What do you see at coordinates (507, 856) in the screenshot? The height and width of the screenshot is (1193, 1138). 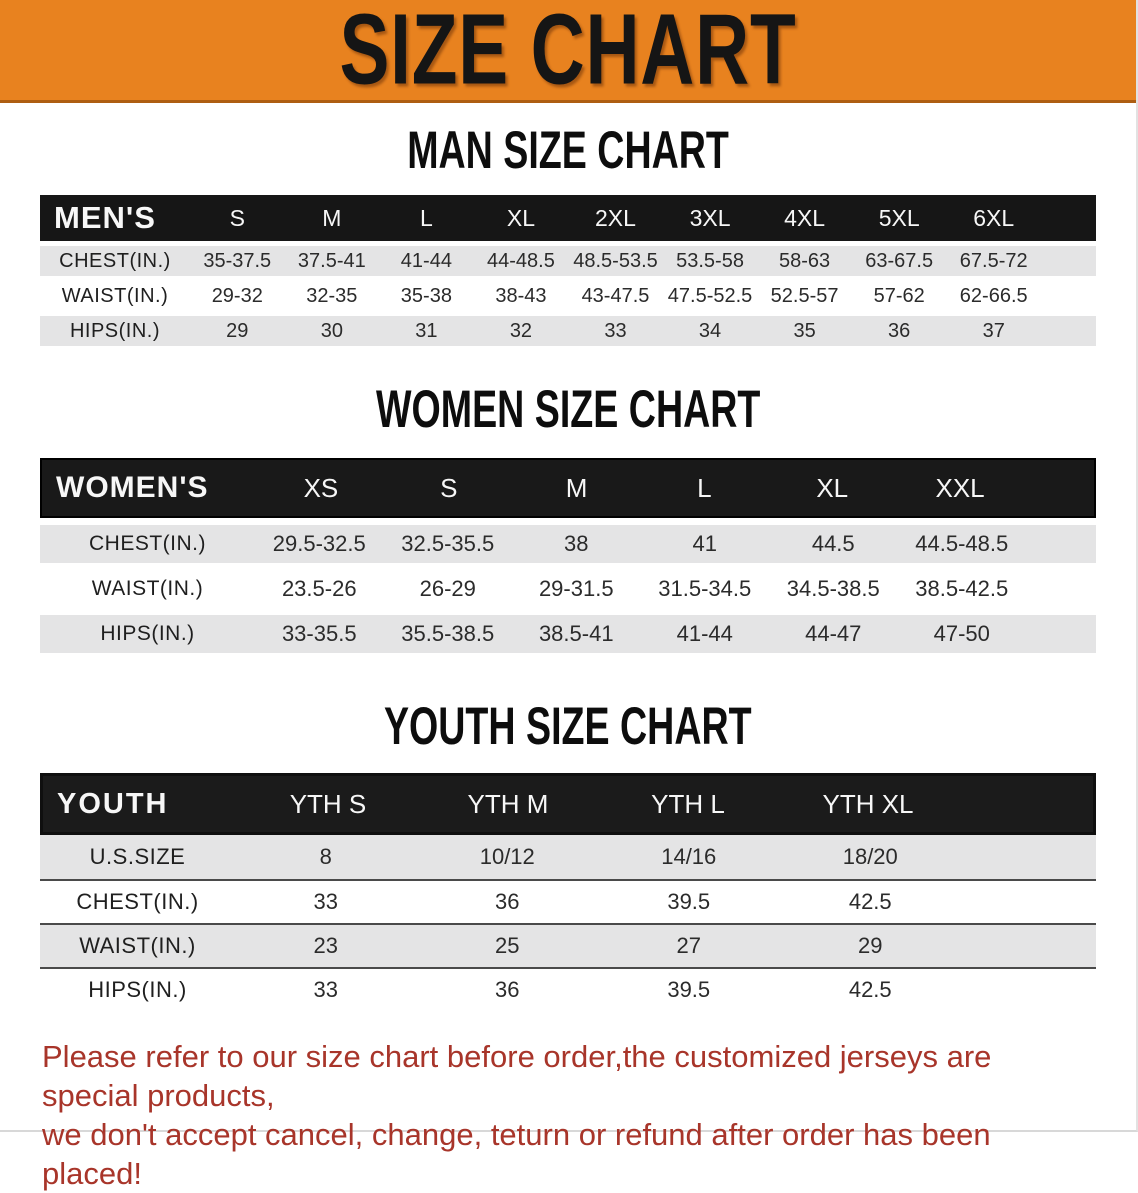 I see `value-cell: 10/12` at bounding box center [507, 856].